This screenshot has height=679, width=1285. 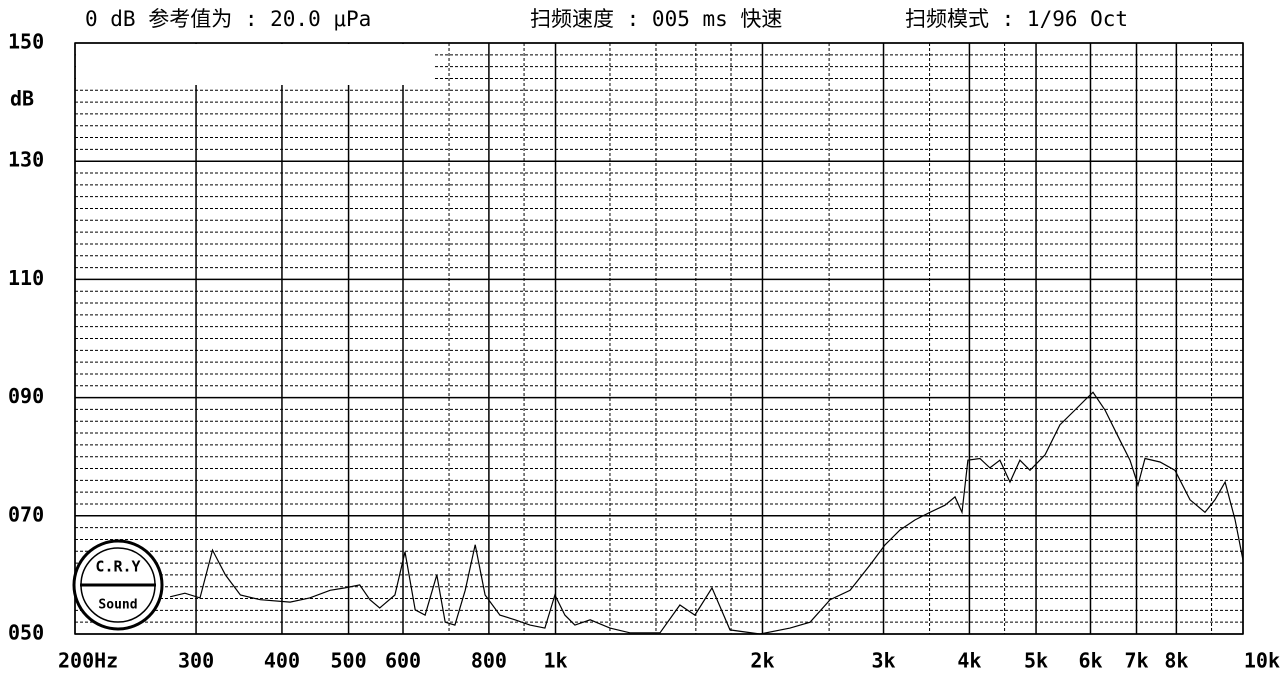 I want to click on x-tick-label: 4k, so click(x=969, y=661).